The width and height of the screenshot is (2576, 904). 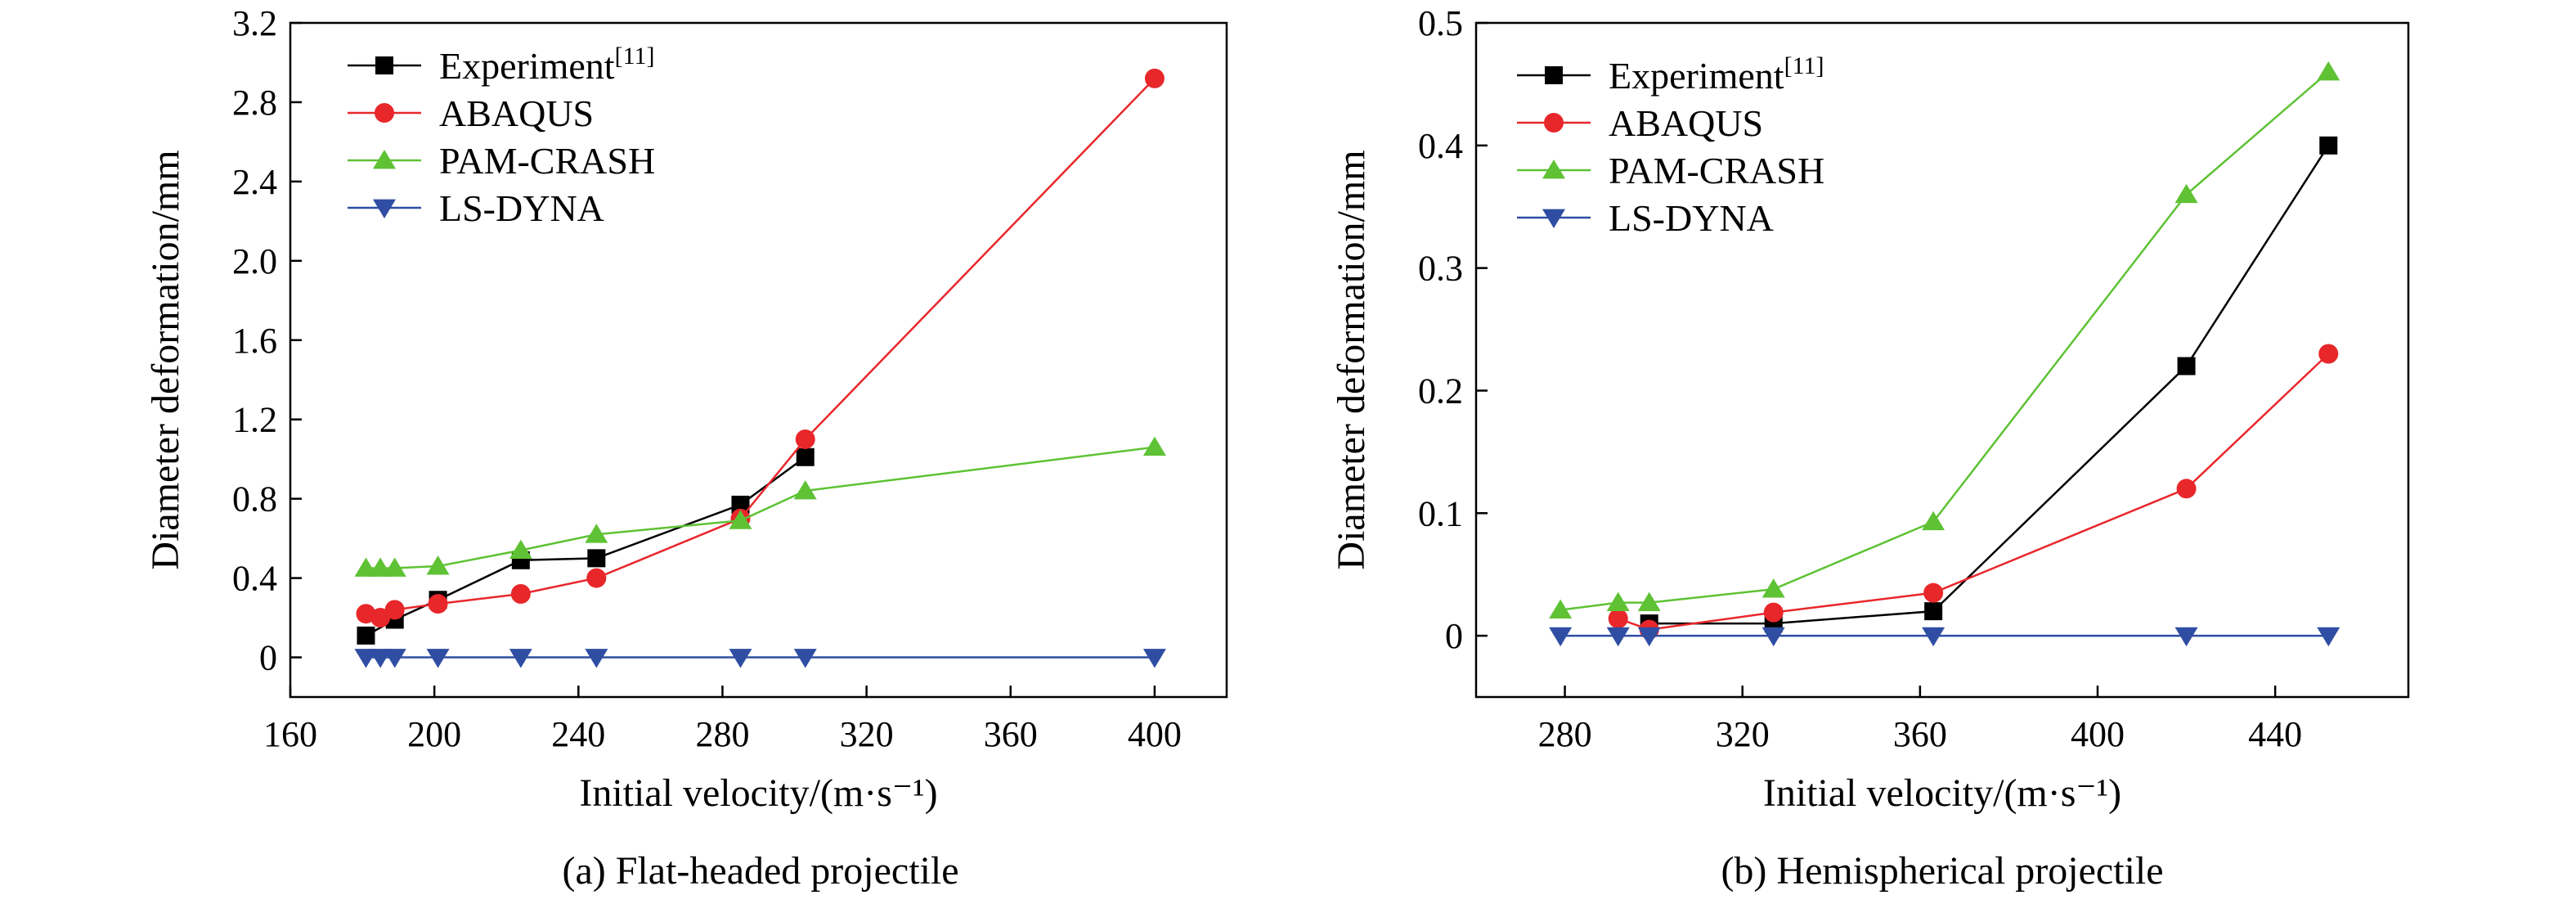 I want to click on a-x-tick-label: 240, so click(x=578, y=734).